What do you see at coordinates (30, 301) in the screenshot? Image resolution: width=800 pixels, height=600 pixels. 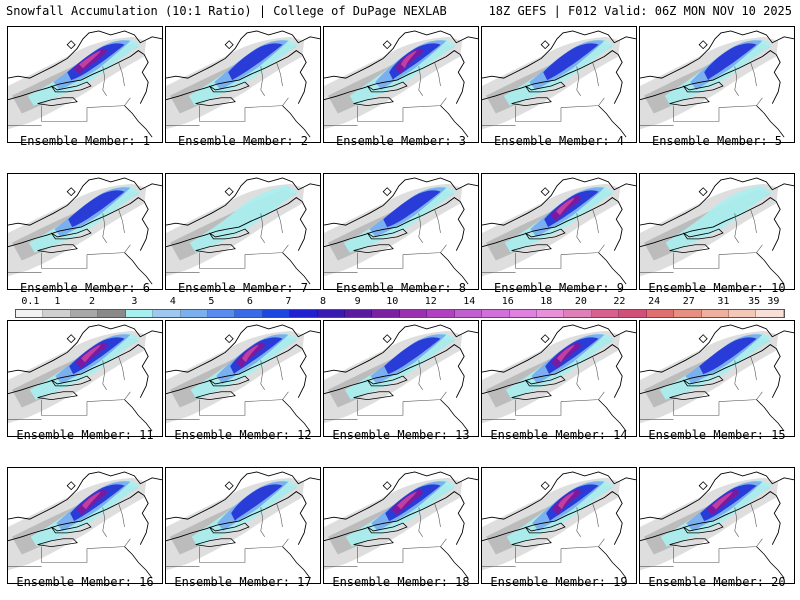 I see `colorbar-tick-label: 0.1` at bounding box center [30, 301].